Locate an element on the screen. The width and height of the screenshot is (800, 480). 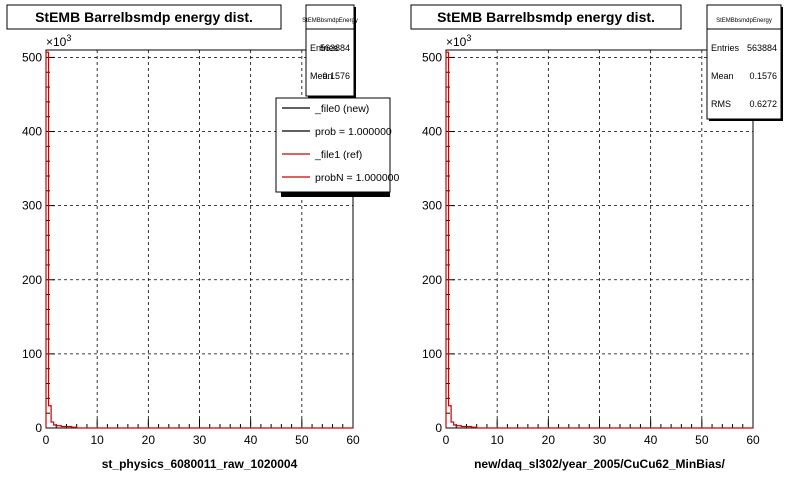
stats-value: 0.6272 is located at coordinates (763, 104).